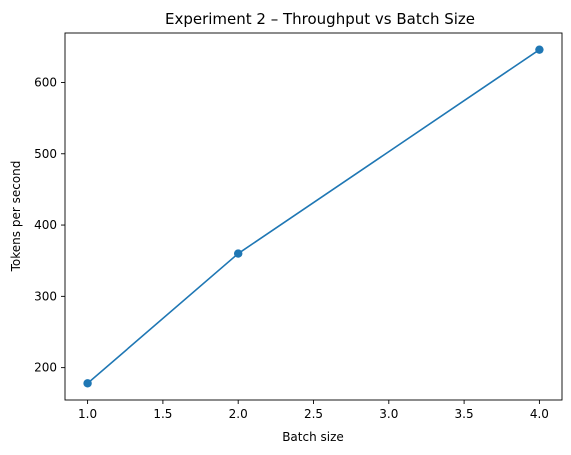  Describe the element at coordinates (539, 414) in the screenshot. I see `x-tick-label: 4.0` at that location.